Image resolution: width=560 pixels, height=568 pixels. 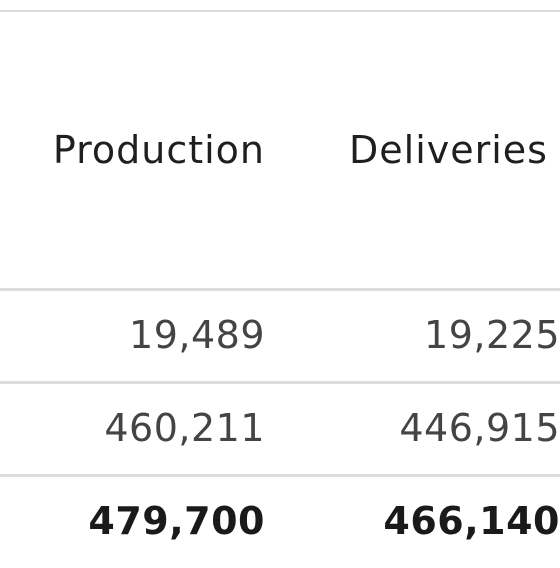 What do you see at coordinates (184, 428) in the screenshot?
I see `row-2-production-cell: 460,211` at bounding box center [184, 428].